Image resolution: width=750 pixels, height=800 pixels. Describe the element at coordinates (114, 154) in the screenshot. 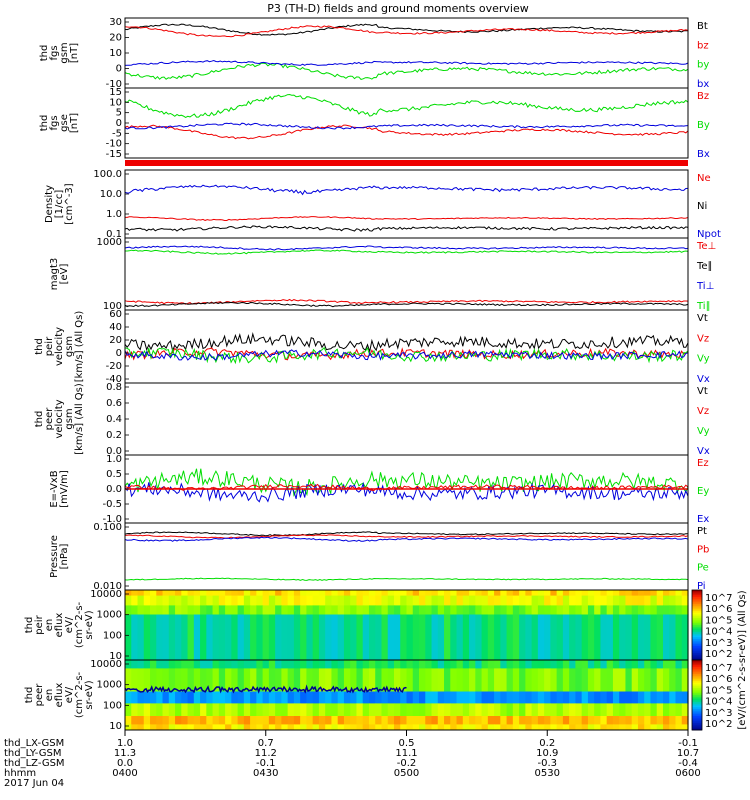

I see `y-tick-label: -15` at that location.